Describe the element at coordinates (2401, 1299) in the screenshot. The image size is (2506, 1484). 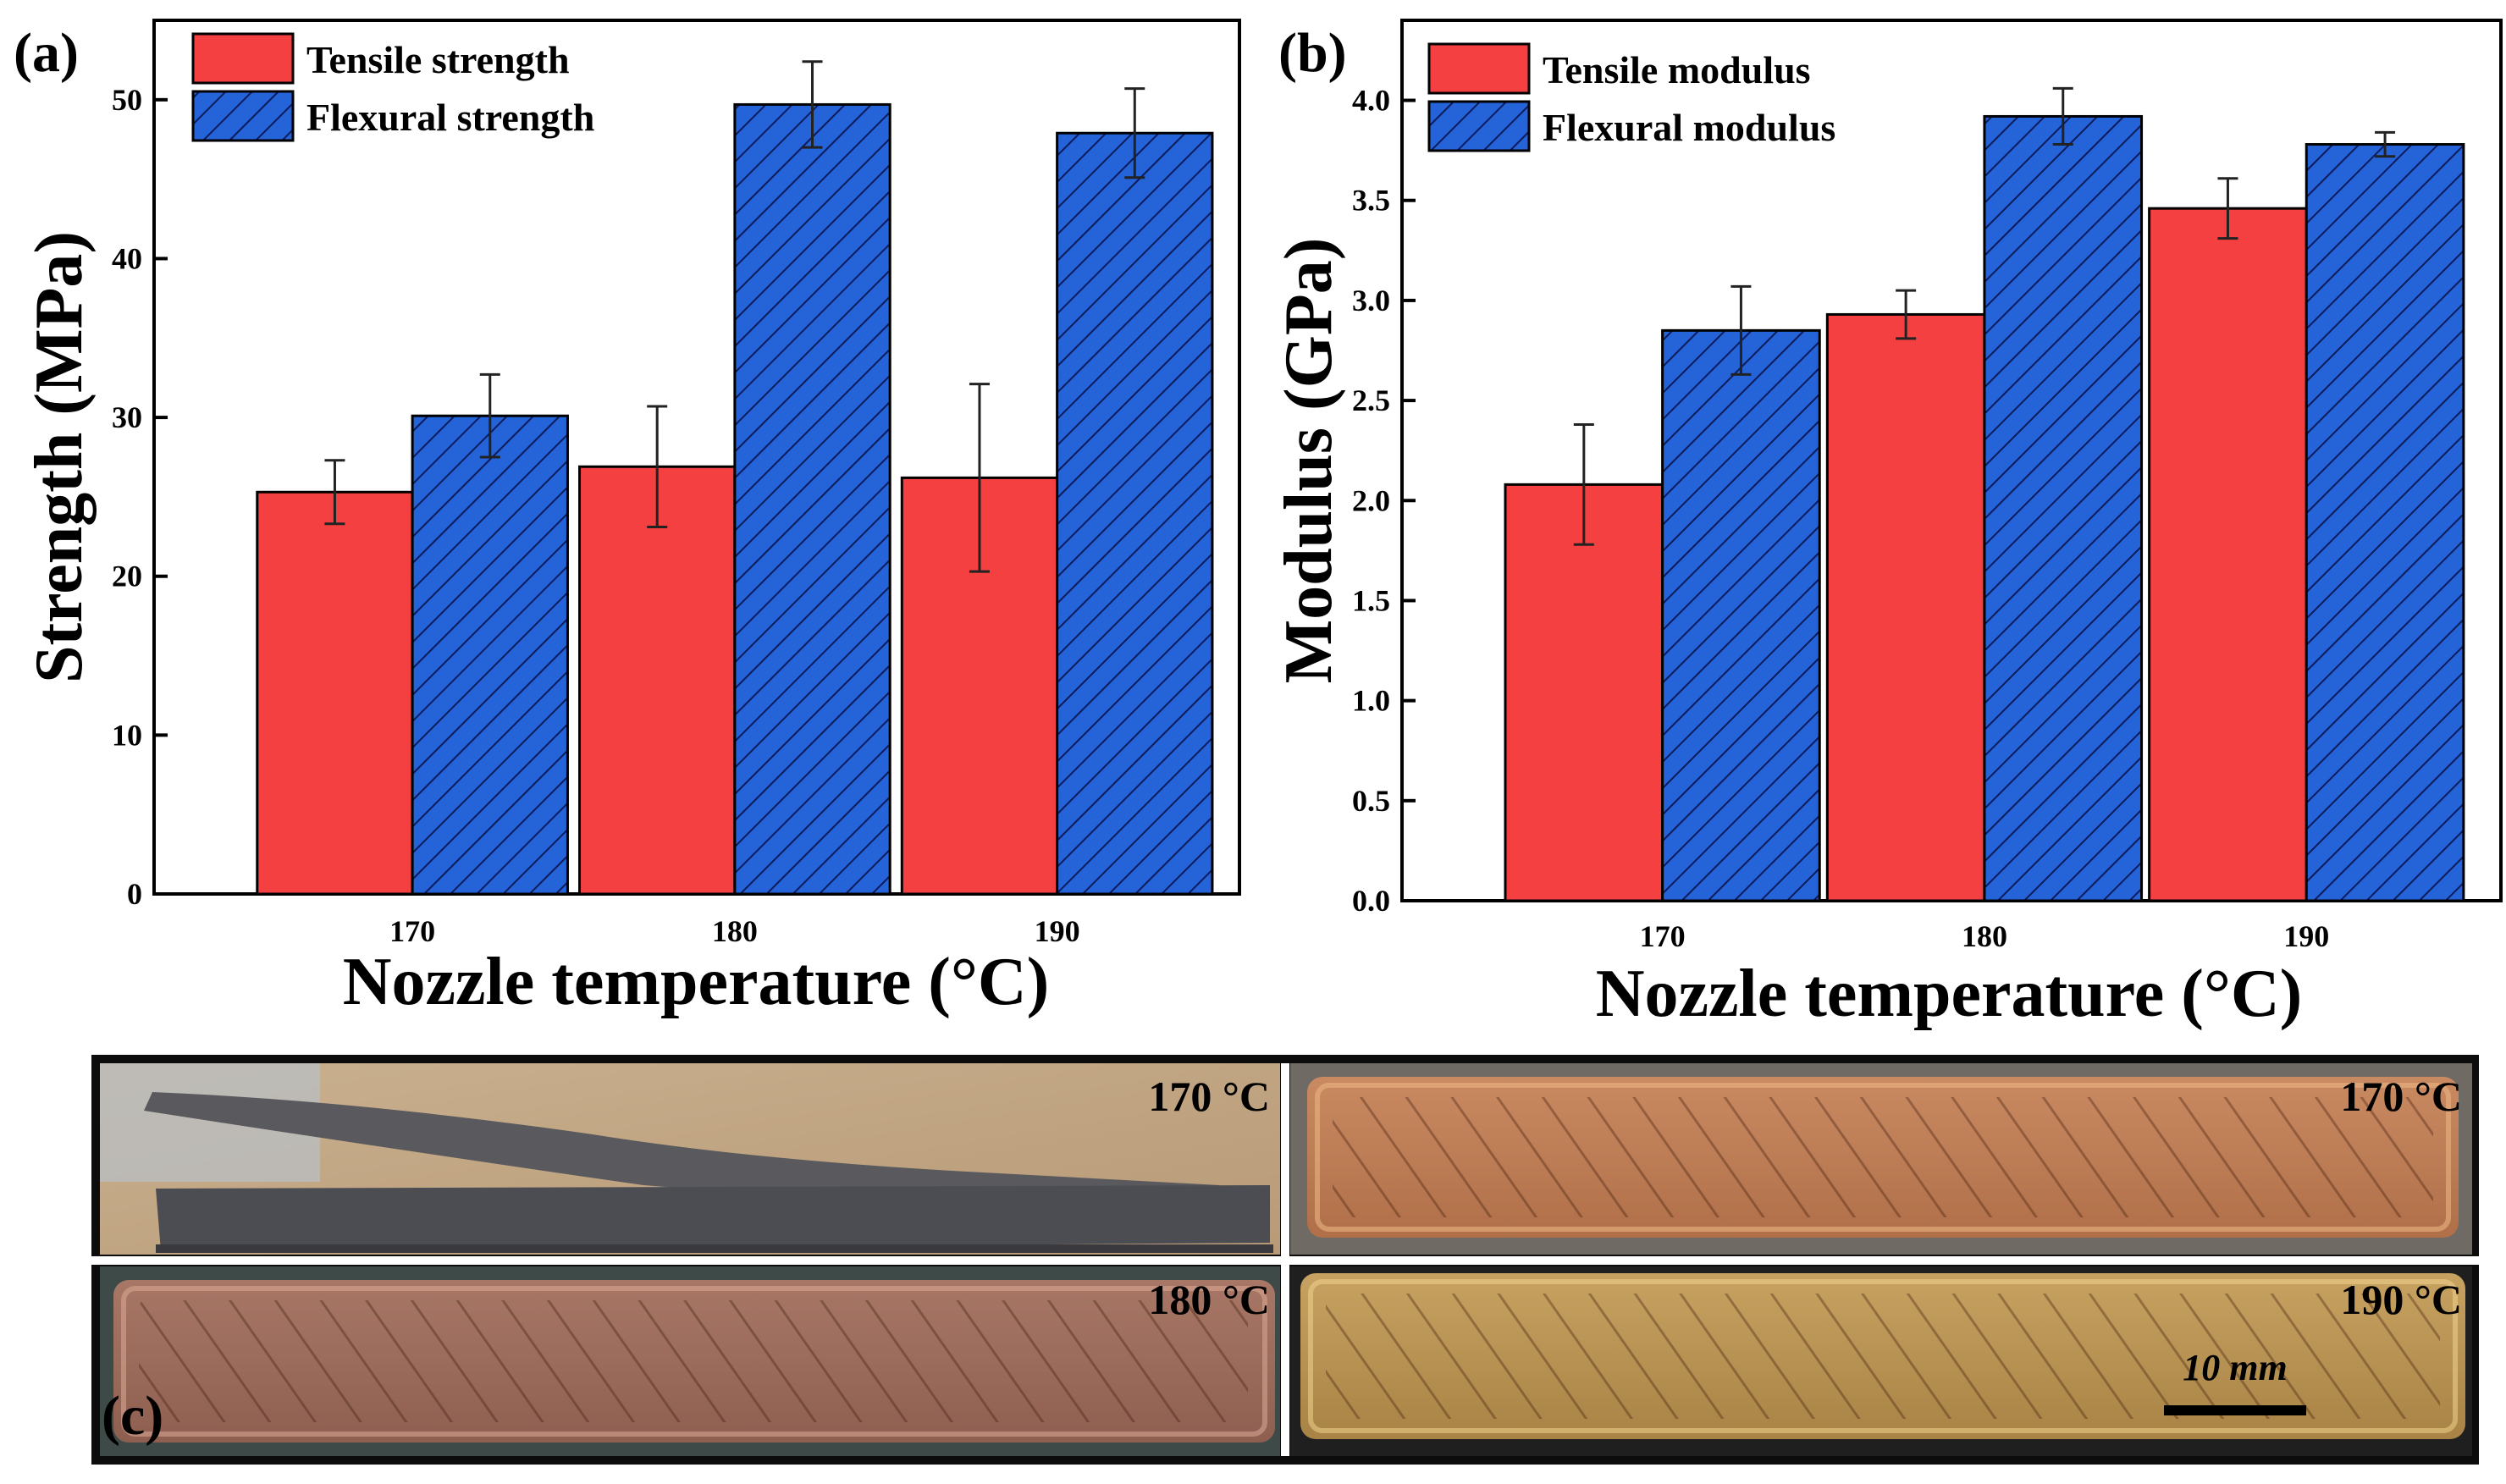
I see `photo-label-190: 190 °C` at that location.